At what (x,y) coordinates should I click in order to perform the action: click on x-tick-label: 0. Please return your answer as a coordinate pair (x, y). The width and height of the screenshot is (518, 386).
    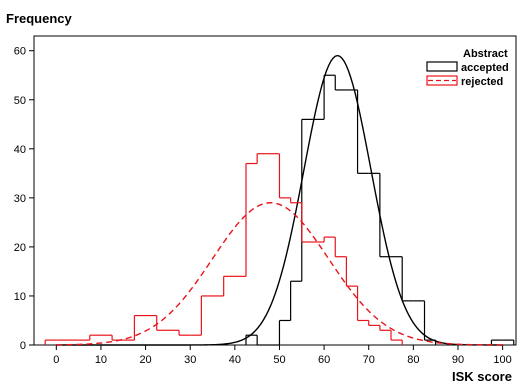
    Looking at the image, I should click on (56, 360).